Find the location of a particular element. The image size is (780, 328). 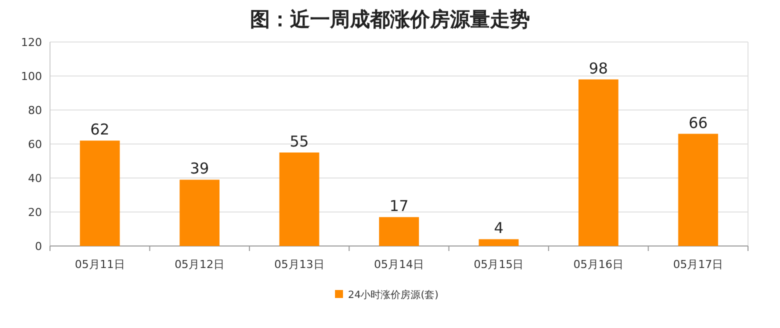

data-label: 66 is located at coordinates (698, 123).